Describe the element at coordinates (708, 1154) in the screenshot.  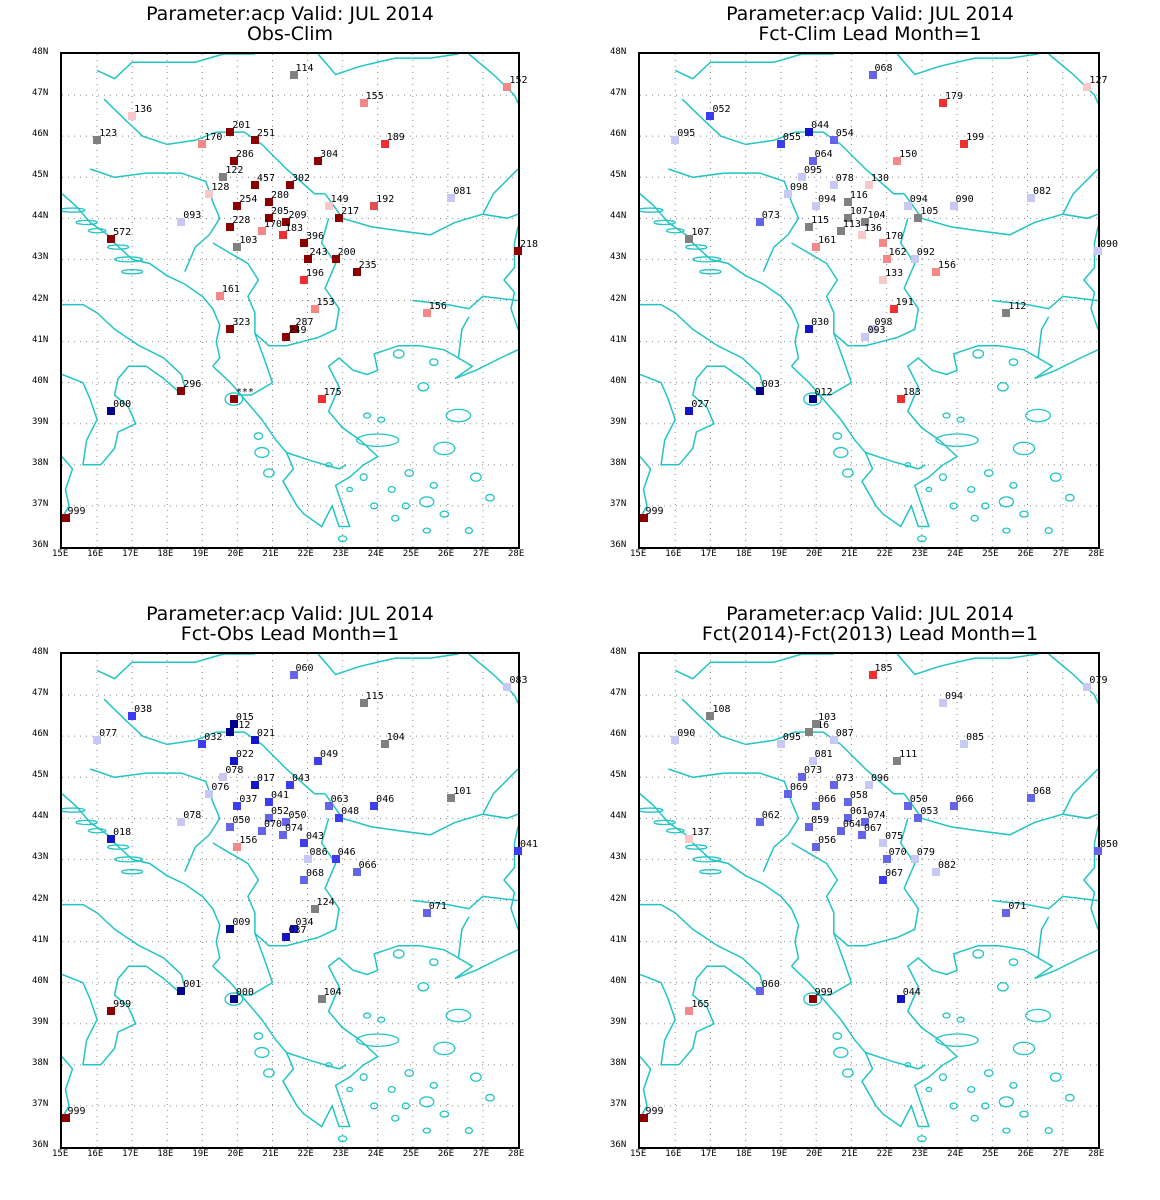
I see `lon-tick-label: 17E` at that location.